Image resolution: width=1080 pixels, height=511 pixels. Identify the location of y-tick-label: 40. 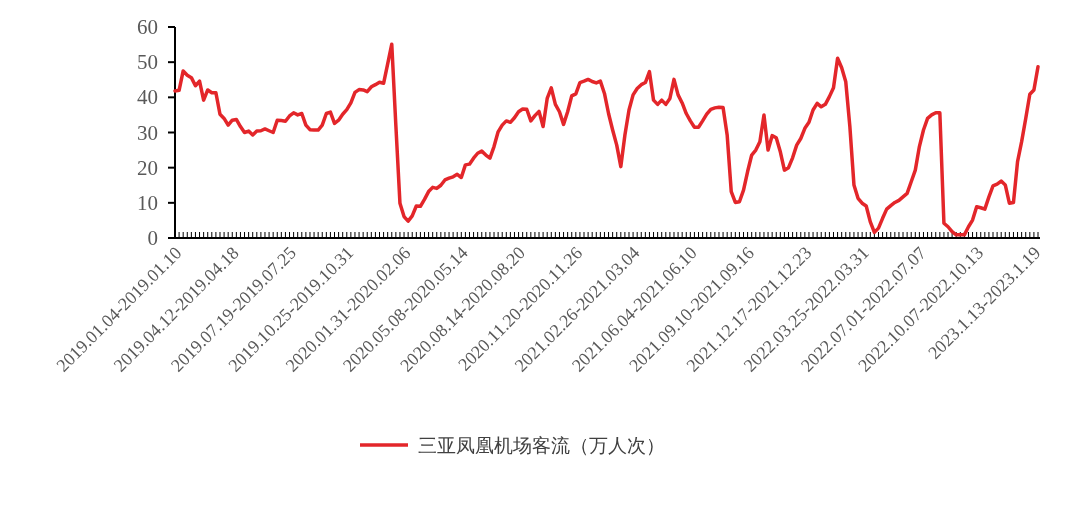
(147, 97).